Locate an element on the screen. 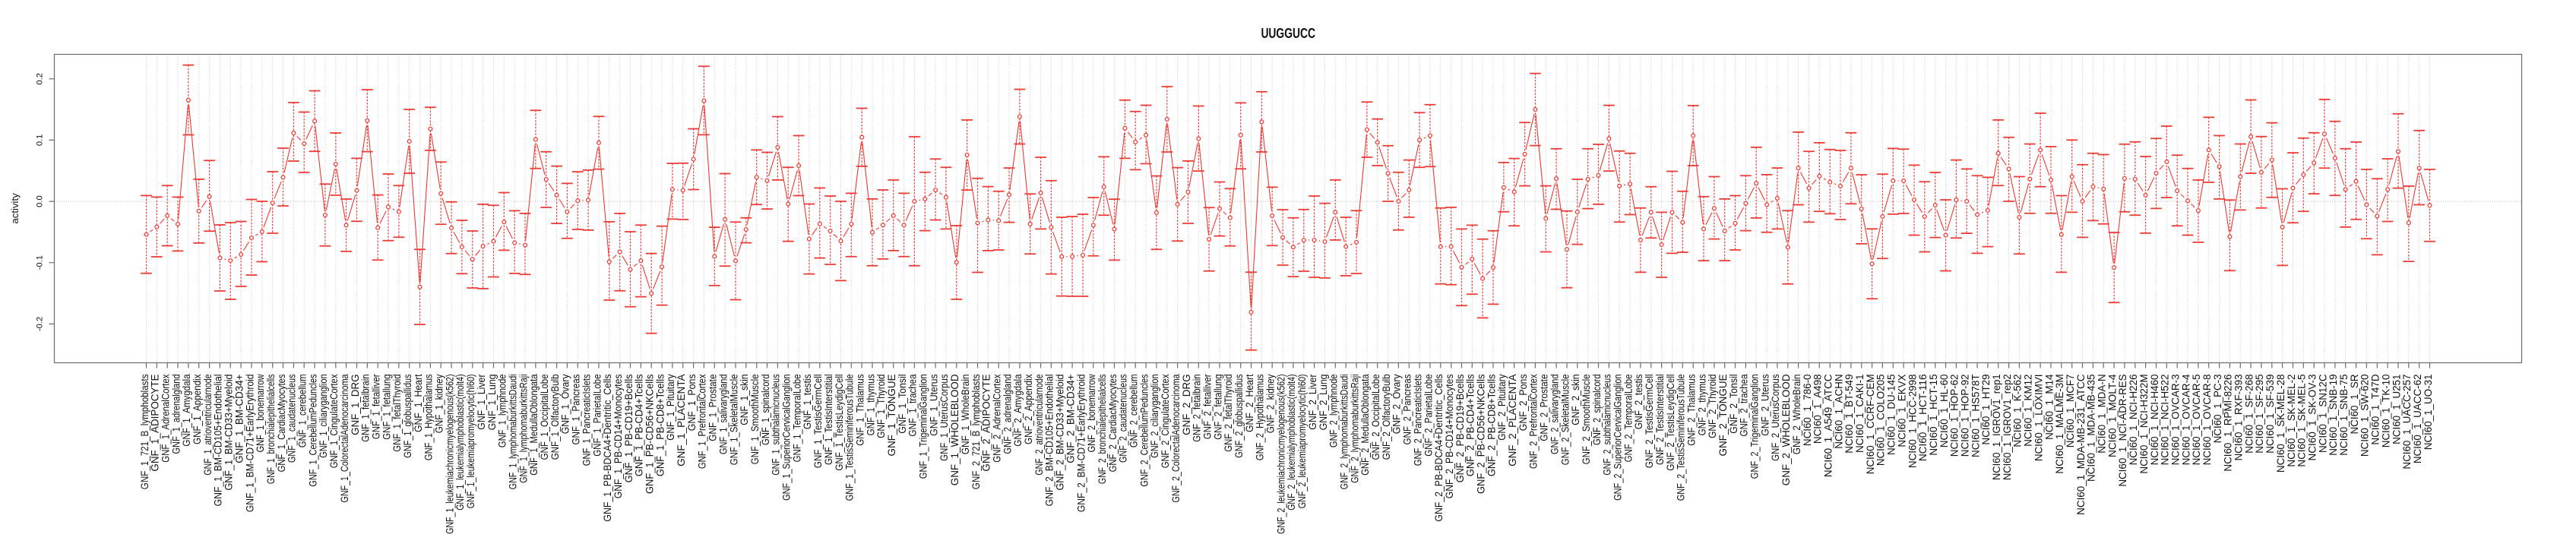 The image size is (2576, 547). svg-text: NCI60_1_KM12 is located at coordinates (2029, 411).